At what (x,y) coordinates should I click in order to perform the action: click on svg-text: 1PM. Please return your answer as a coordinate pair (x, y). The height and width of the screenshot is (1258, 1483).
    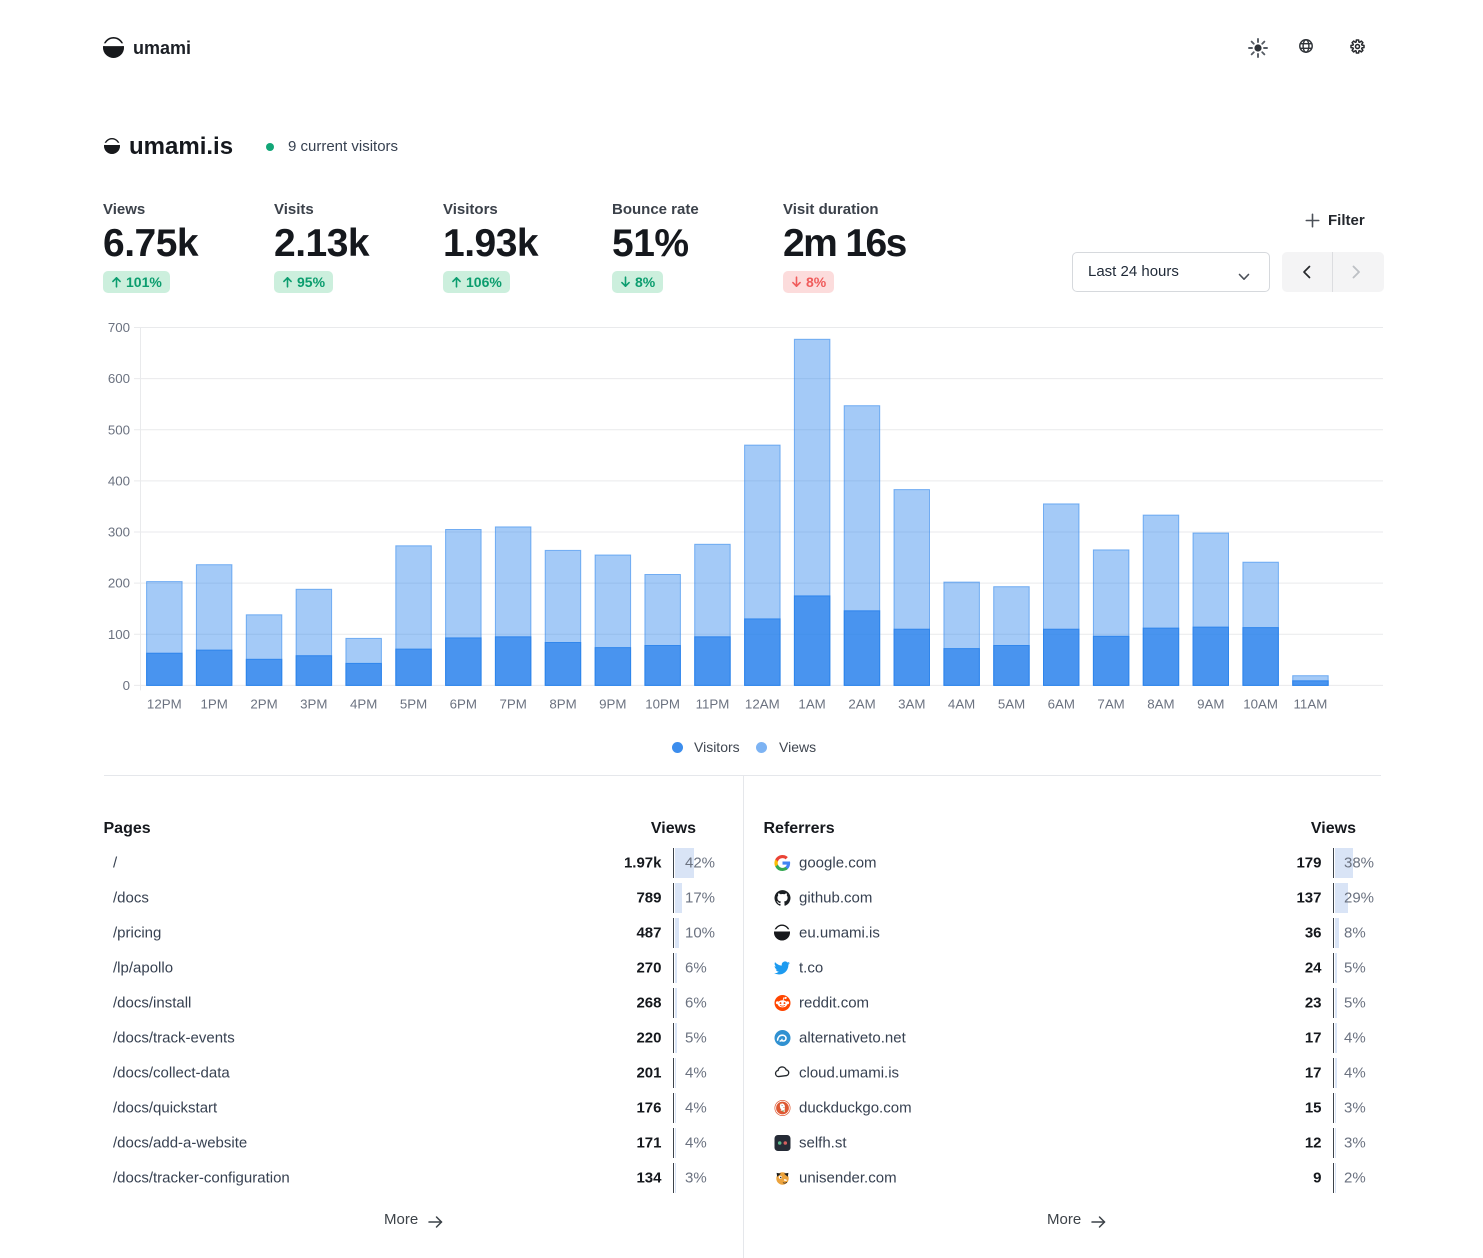
    Looking at the image, I should click on (214, 704).